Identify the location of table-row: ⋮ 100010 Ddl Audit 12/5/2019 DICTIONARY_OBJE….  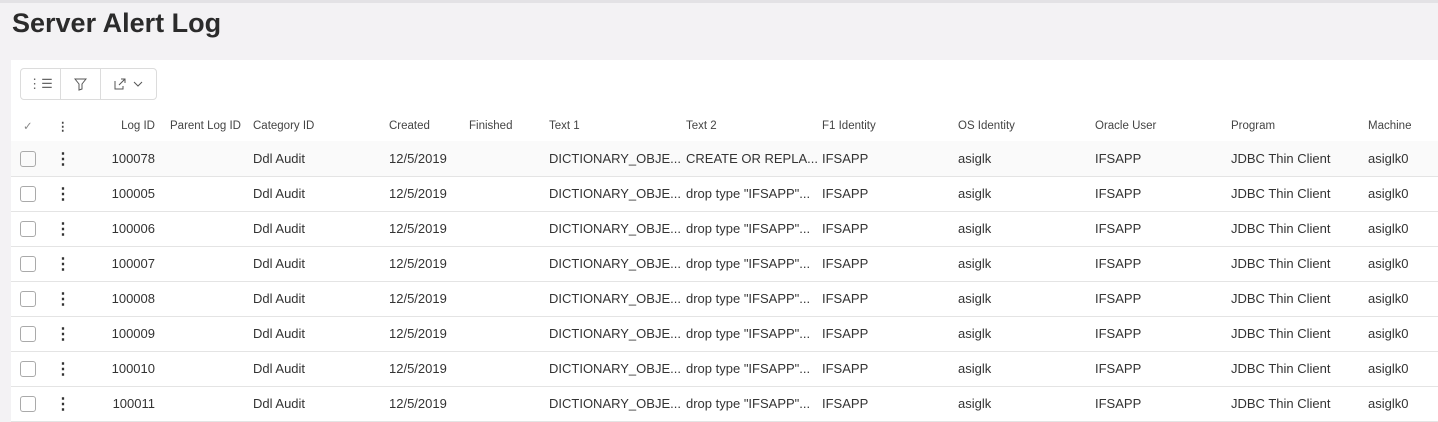
(724, 369).